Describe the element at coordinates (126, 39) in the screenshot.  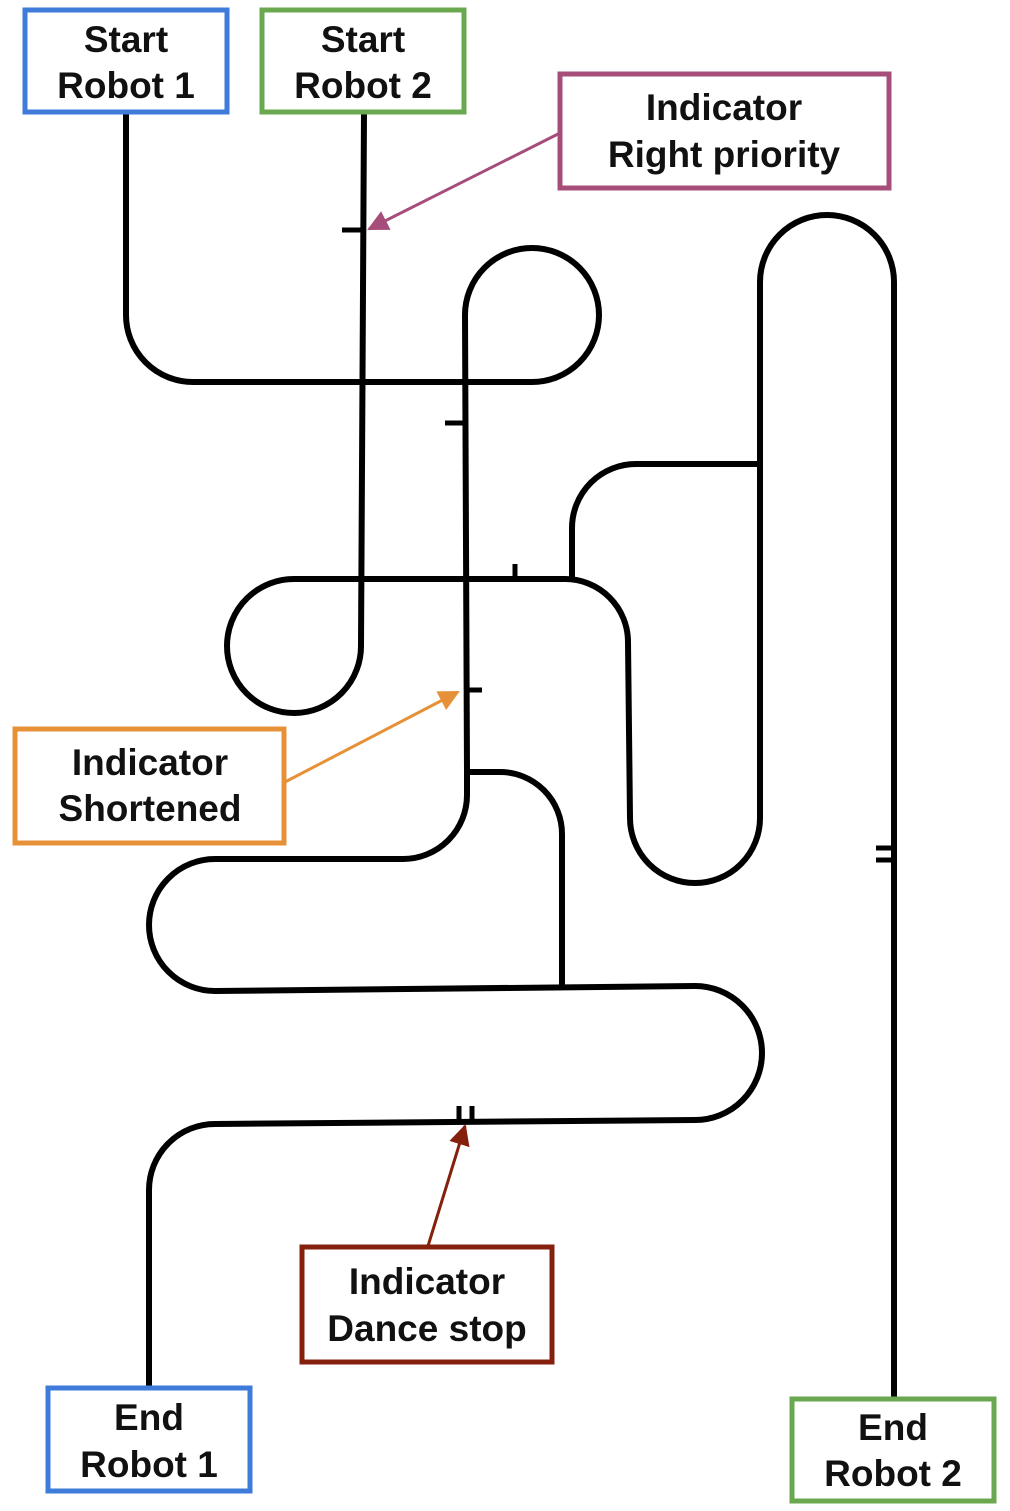
I see `start-robot1-line1: Start` at that location.